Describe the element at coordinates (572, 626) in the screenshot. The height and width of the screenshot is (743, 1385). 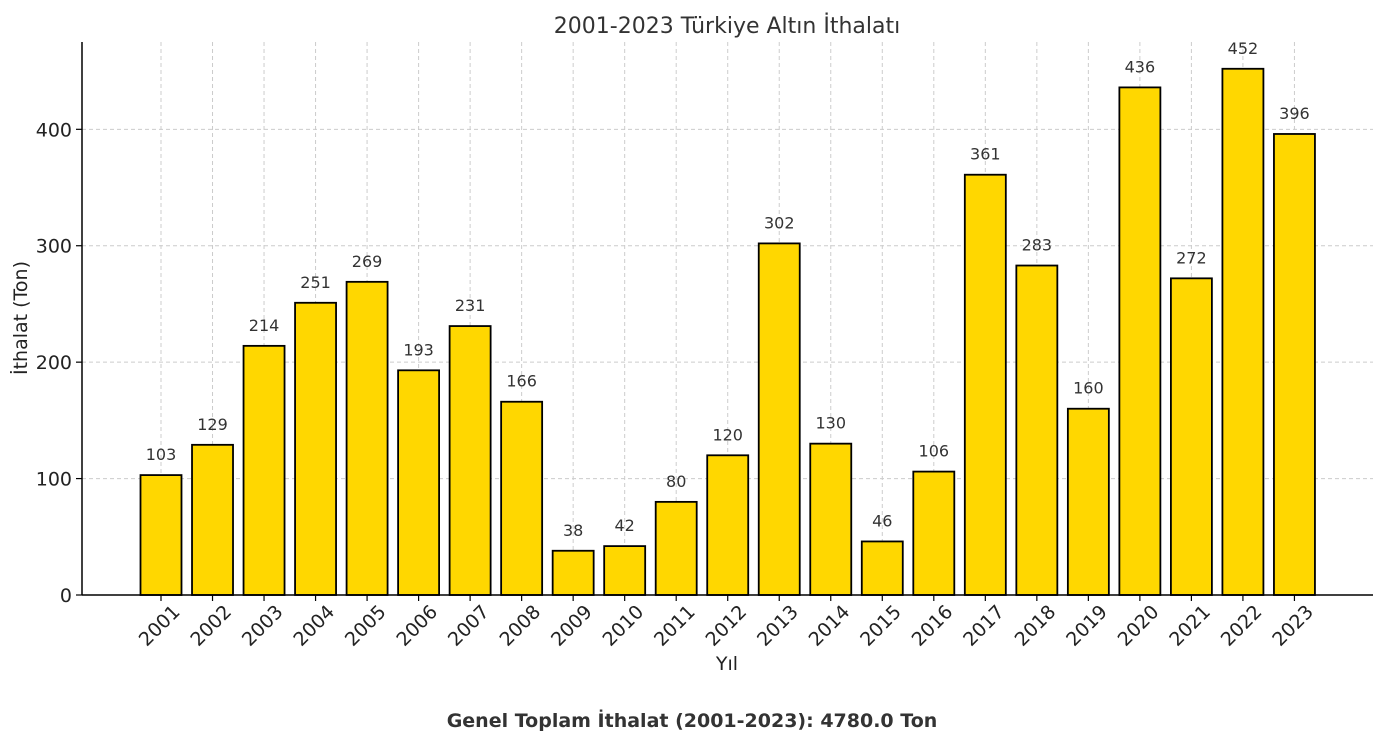
I see `x-tick-label-2009: 2009` at that location.